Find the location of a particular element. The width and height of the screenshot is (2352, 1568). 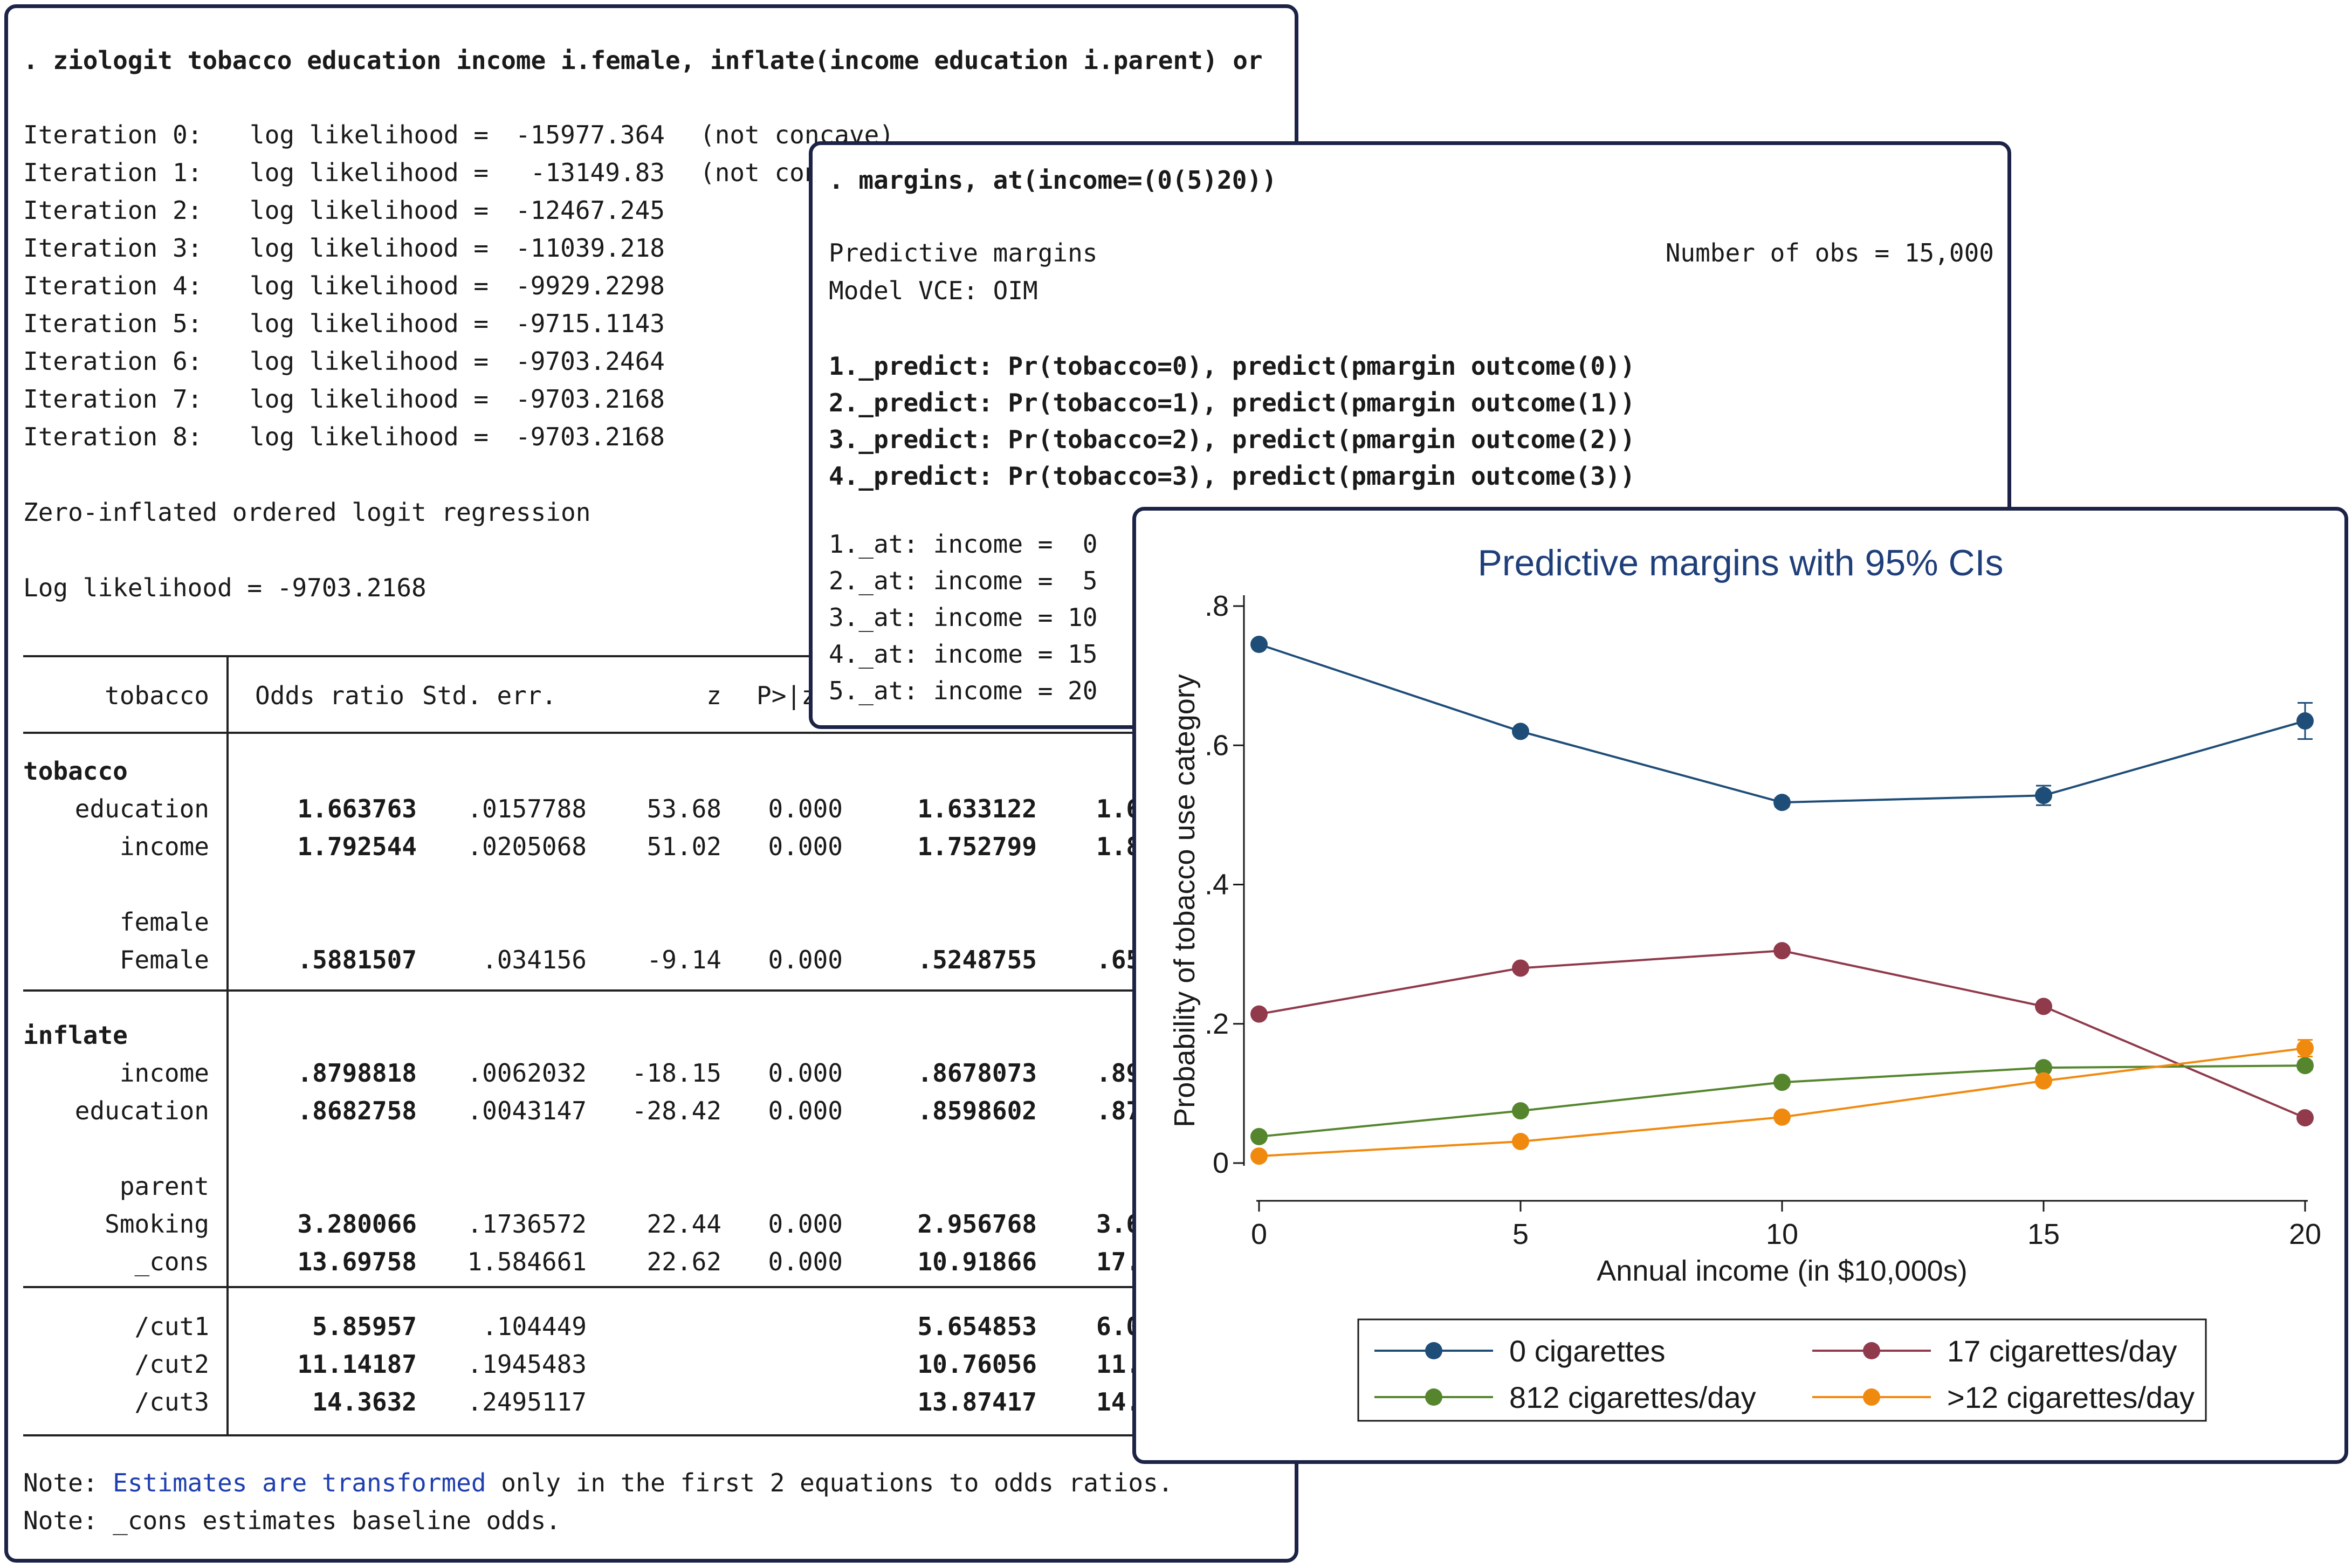

table-row: /cut3 14.3632.2495117 13.87417 14.8 is located at coordinates (659, 1402).